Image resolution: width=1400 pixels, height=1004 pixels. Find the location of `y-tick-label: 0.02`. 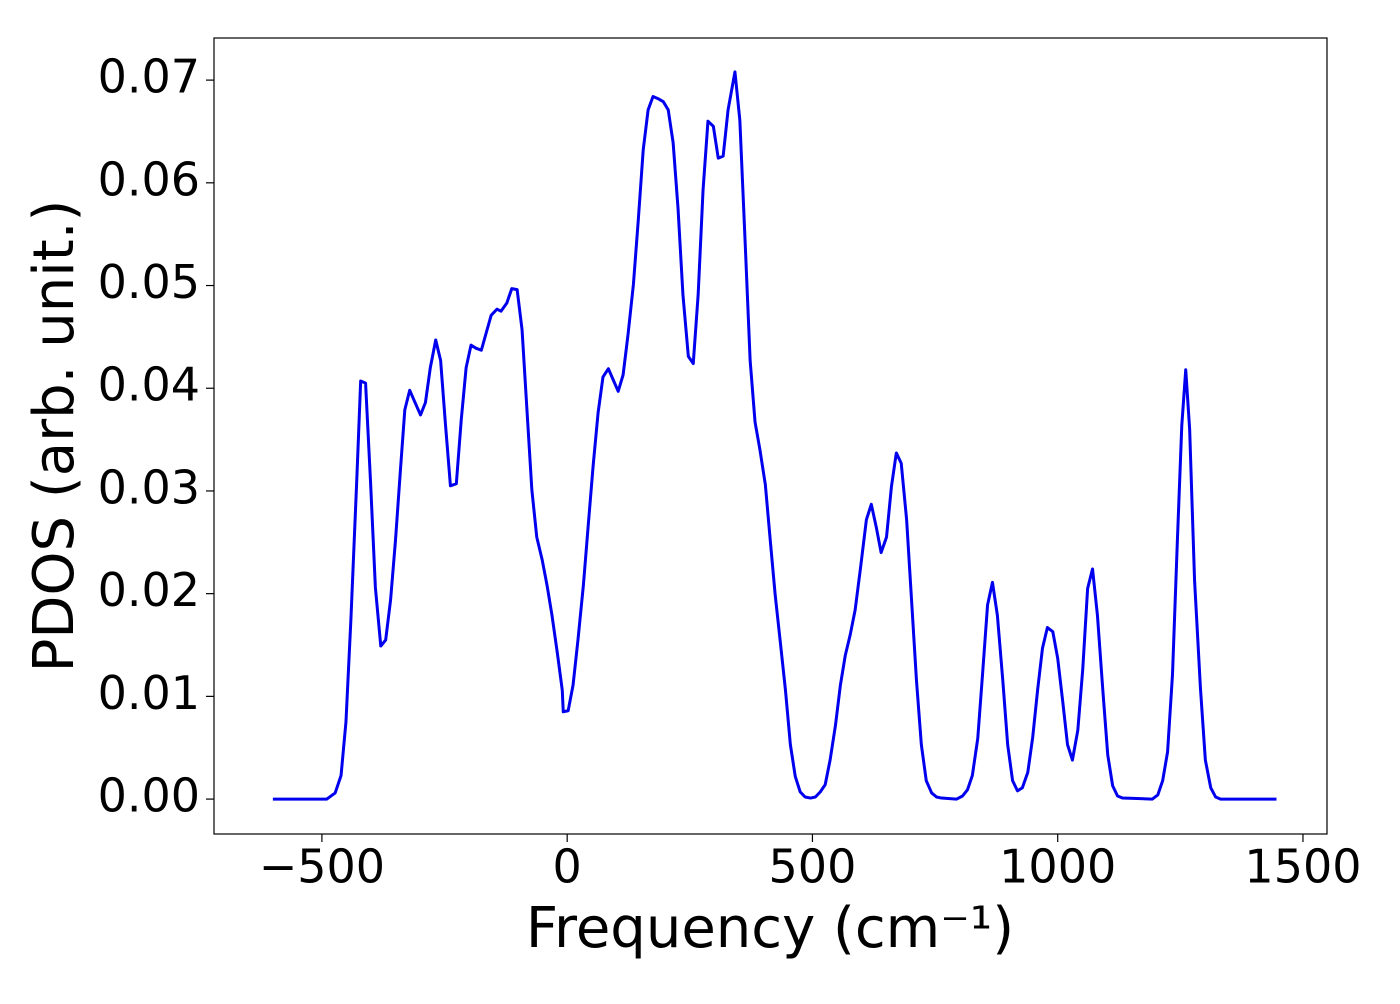

y-tick-label: 0.02 is located at coordinates (149, 590).